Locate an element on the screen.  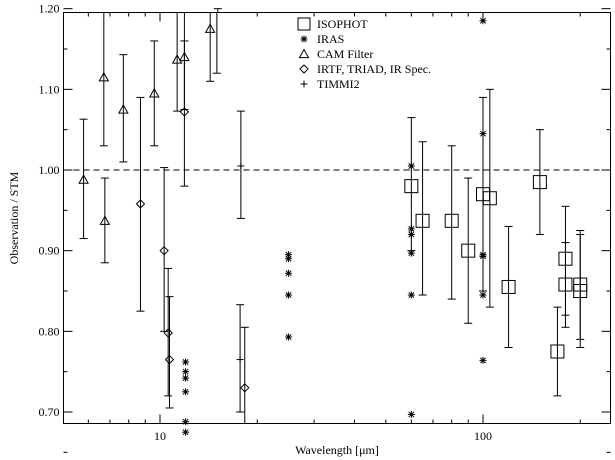
legend-label: IRTF, TRIAD, IR Spec. is located at coordinates (374, 69).